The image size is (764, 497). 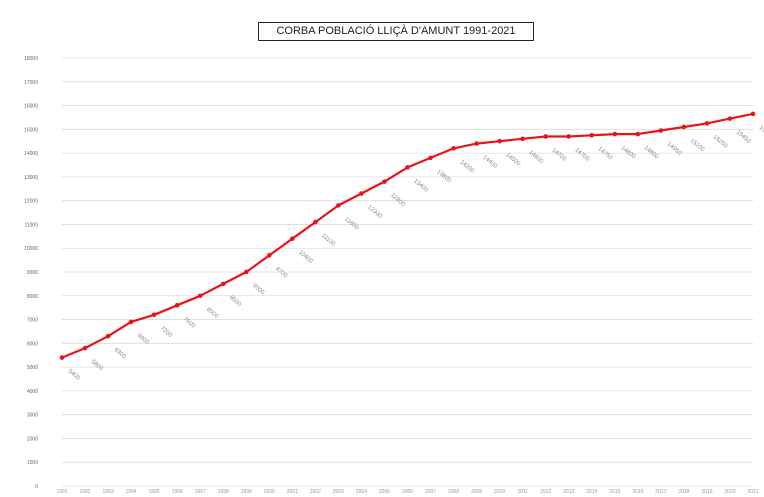 I want to click on x-tick-label: 1994, so click(x=131, y=492).